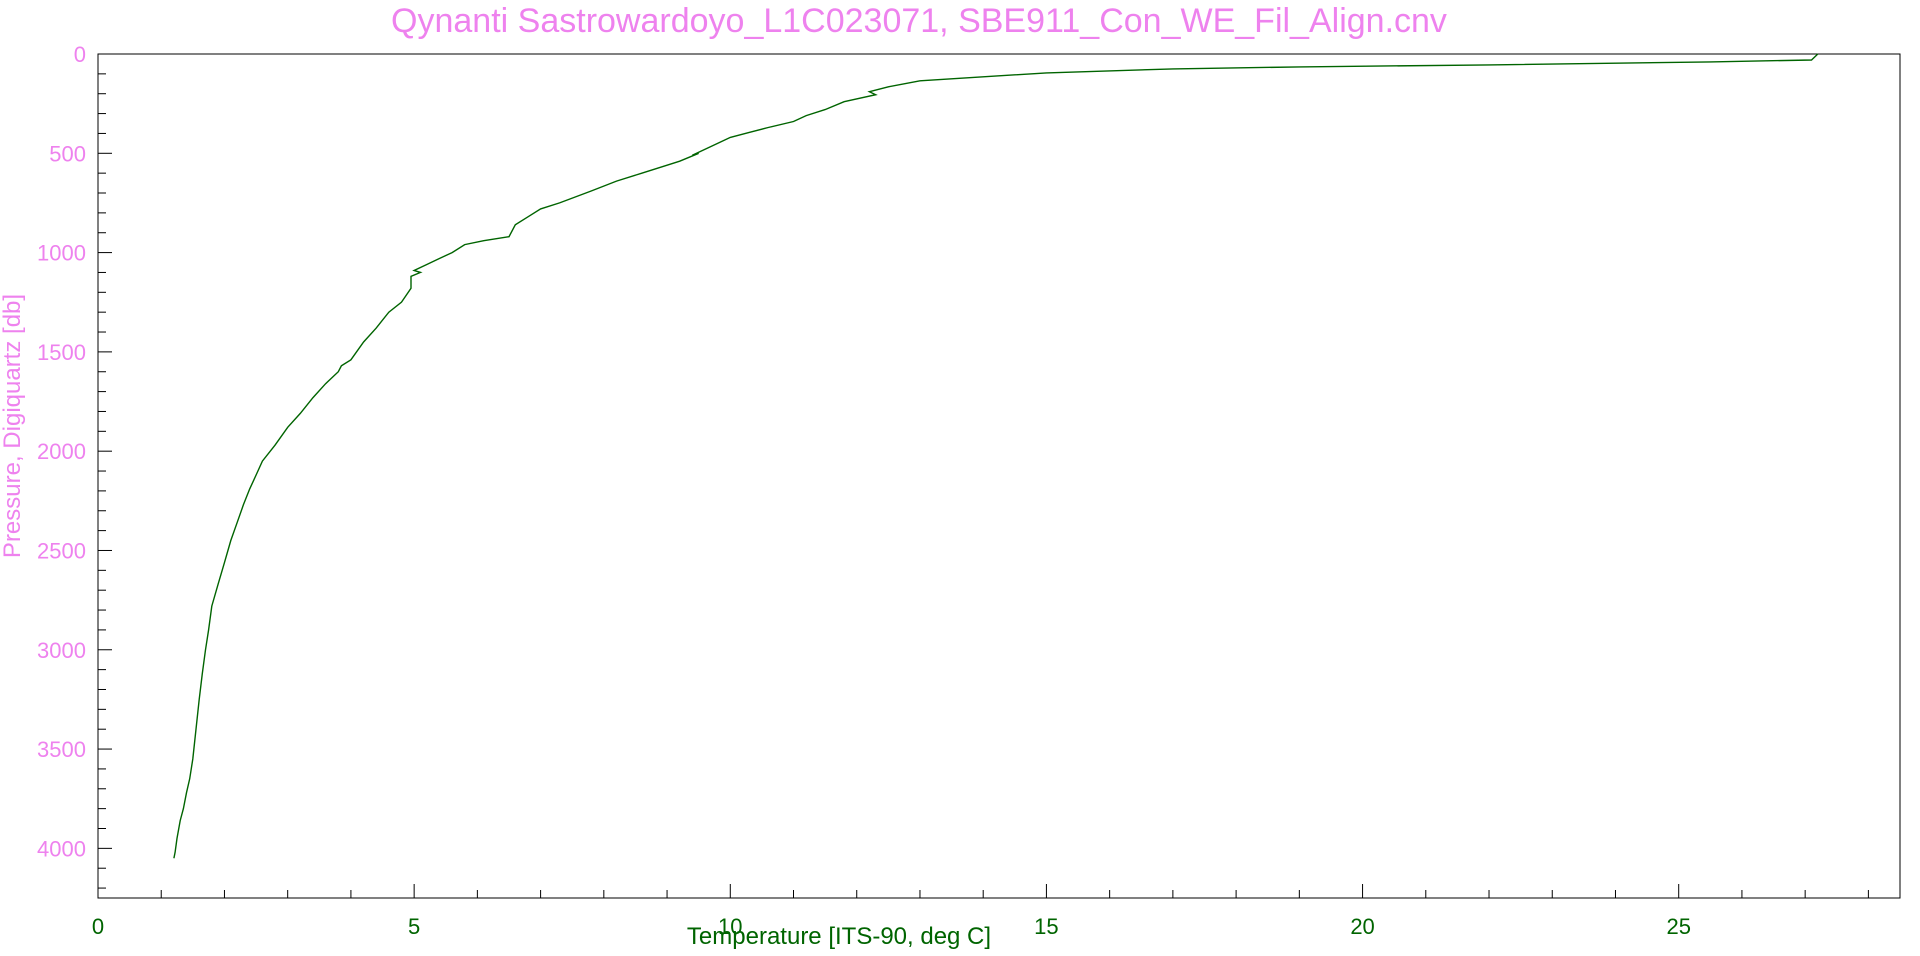 This screenshot has width=1920, height=956. Describe the element at coordinates (80, 54) in the screenshot. I see `y-tick-label: 0` at that location.